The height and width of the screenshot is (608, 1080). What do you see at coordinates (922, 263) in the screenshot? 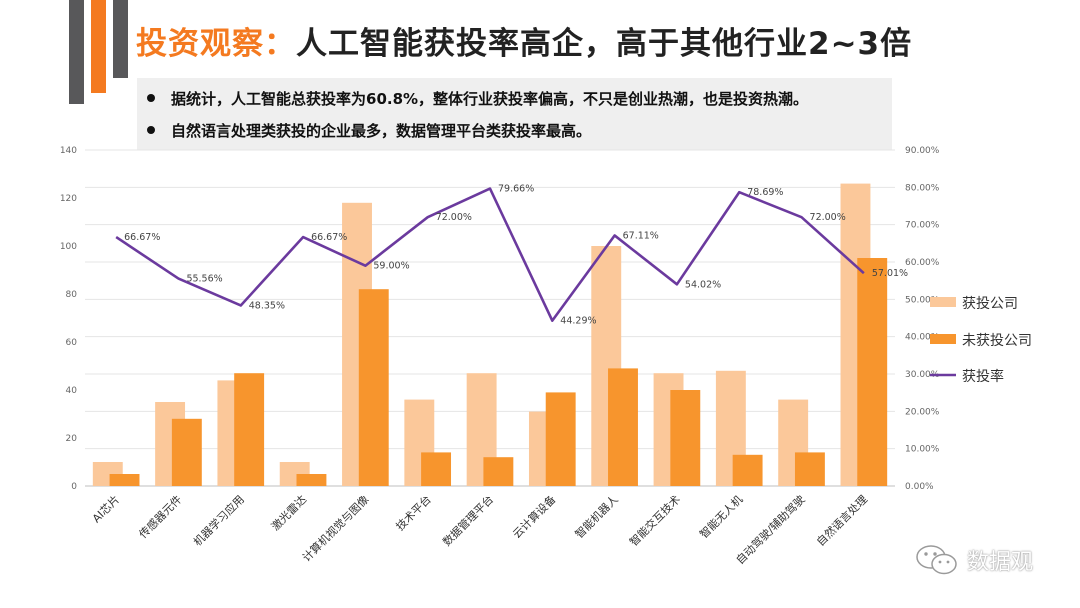
I see `y-tick-right: 60.00%` at bounding box center [922, 263].